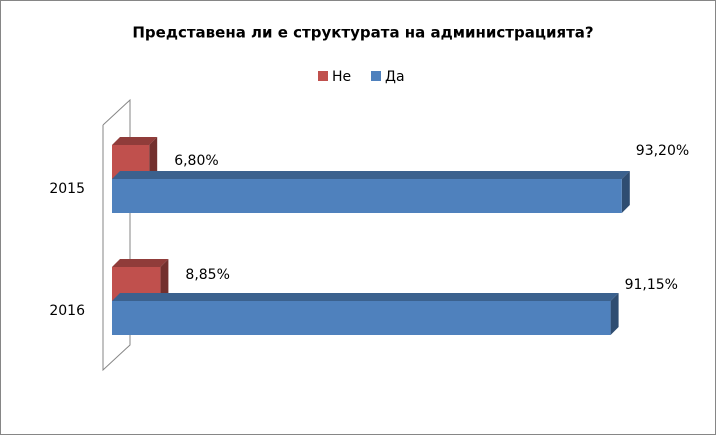  Describe the element at coordinates (67, 189) in the screenshot. I see `y-tick-label: 2015` at that location.